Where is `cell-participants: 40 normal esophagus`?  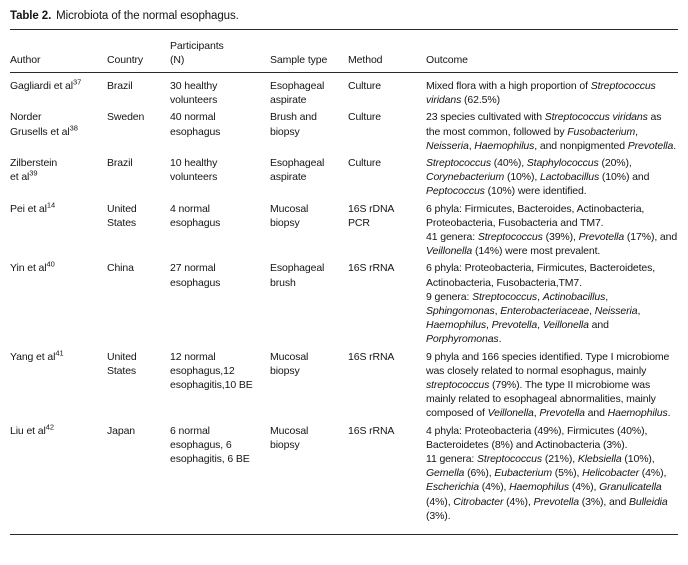 cell-participants: 40 normal esophagus is located at coordinates (195, 124).